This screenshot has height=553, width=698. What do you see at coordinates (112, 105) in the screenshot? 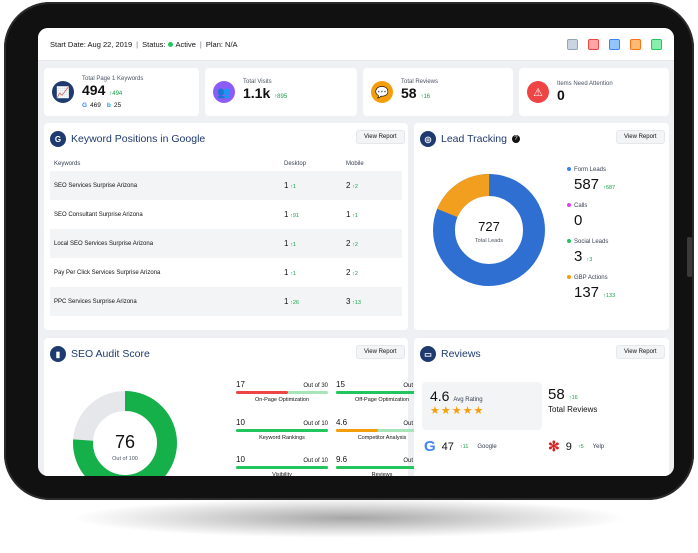
I see `kpi-engine-row: G 469 b 25` at bounding box center [112, 105].